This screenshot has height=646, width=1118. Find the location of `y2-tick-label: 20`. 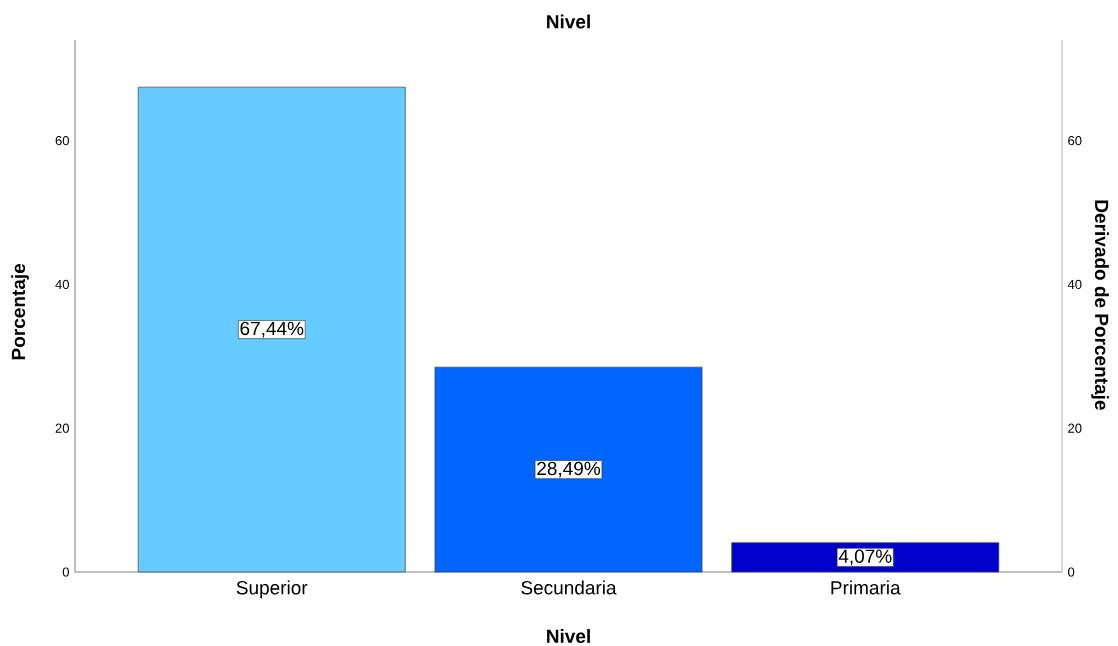

y2-tick-label: 20 is located at coordinates (1075, 428).